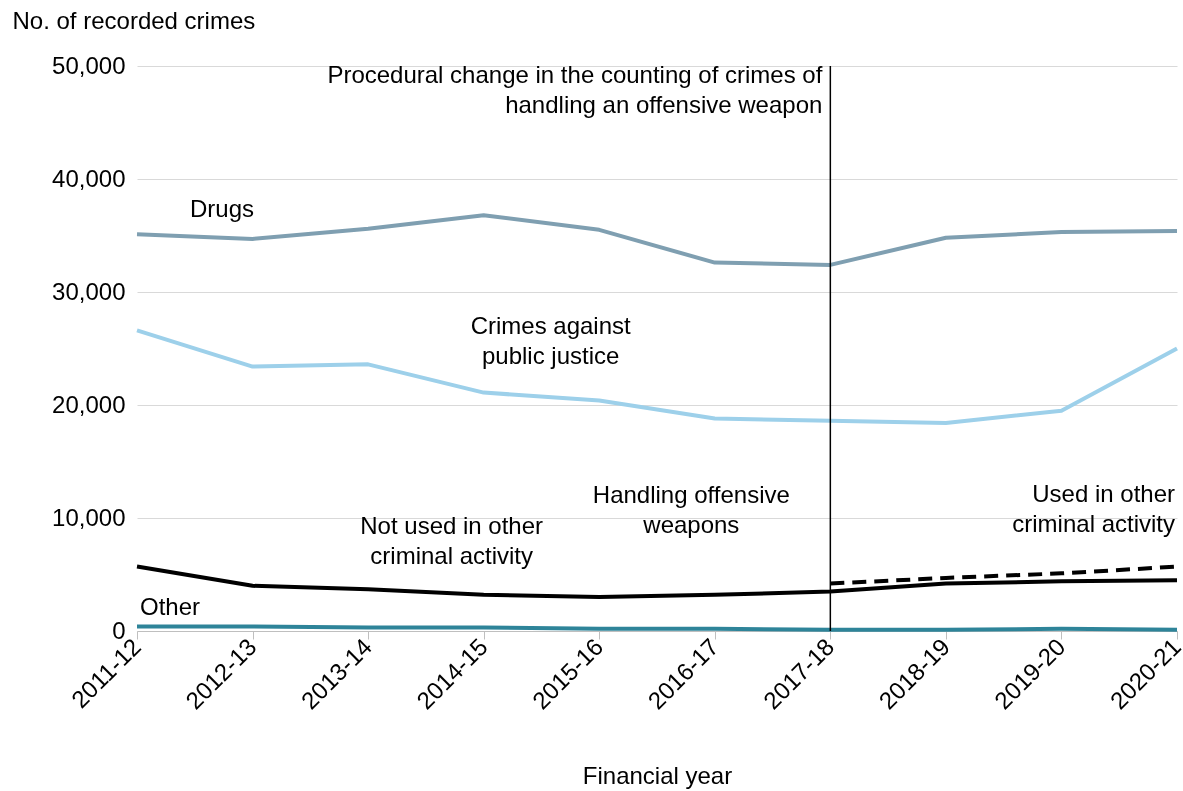 Image resolution: width=1183 pixels, height=791 pixels. I want to click on series-label: Drugs, so click(222, 209).